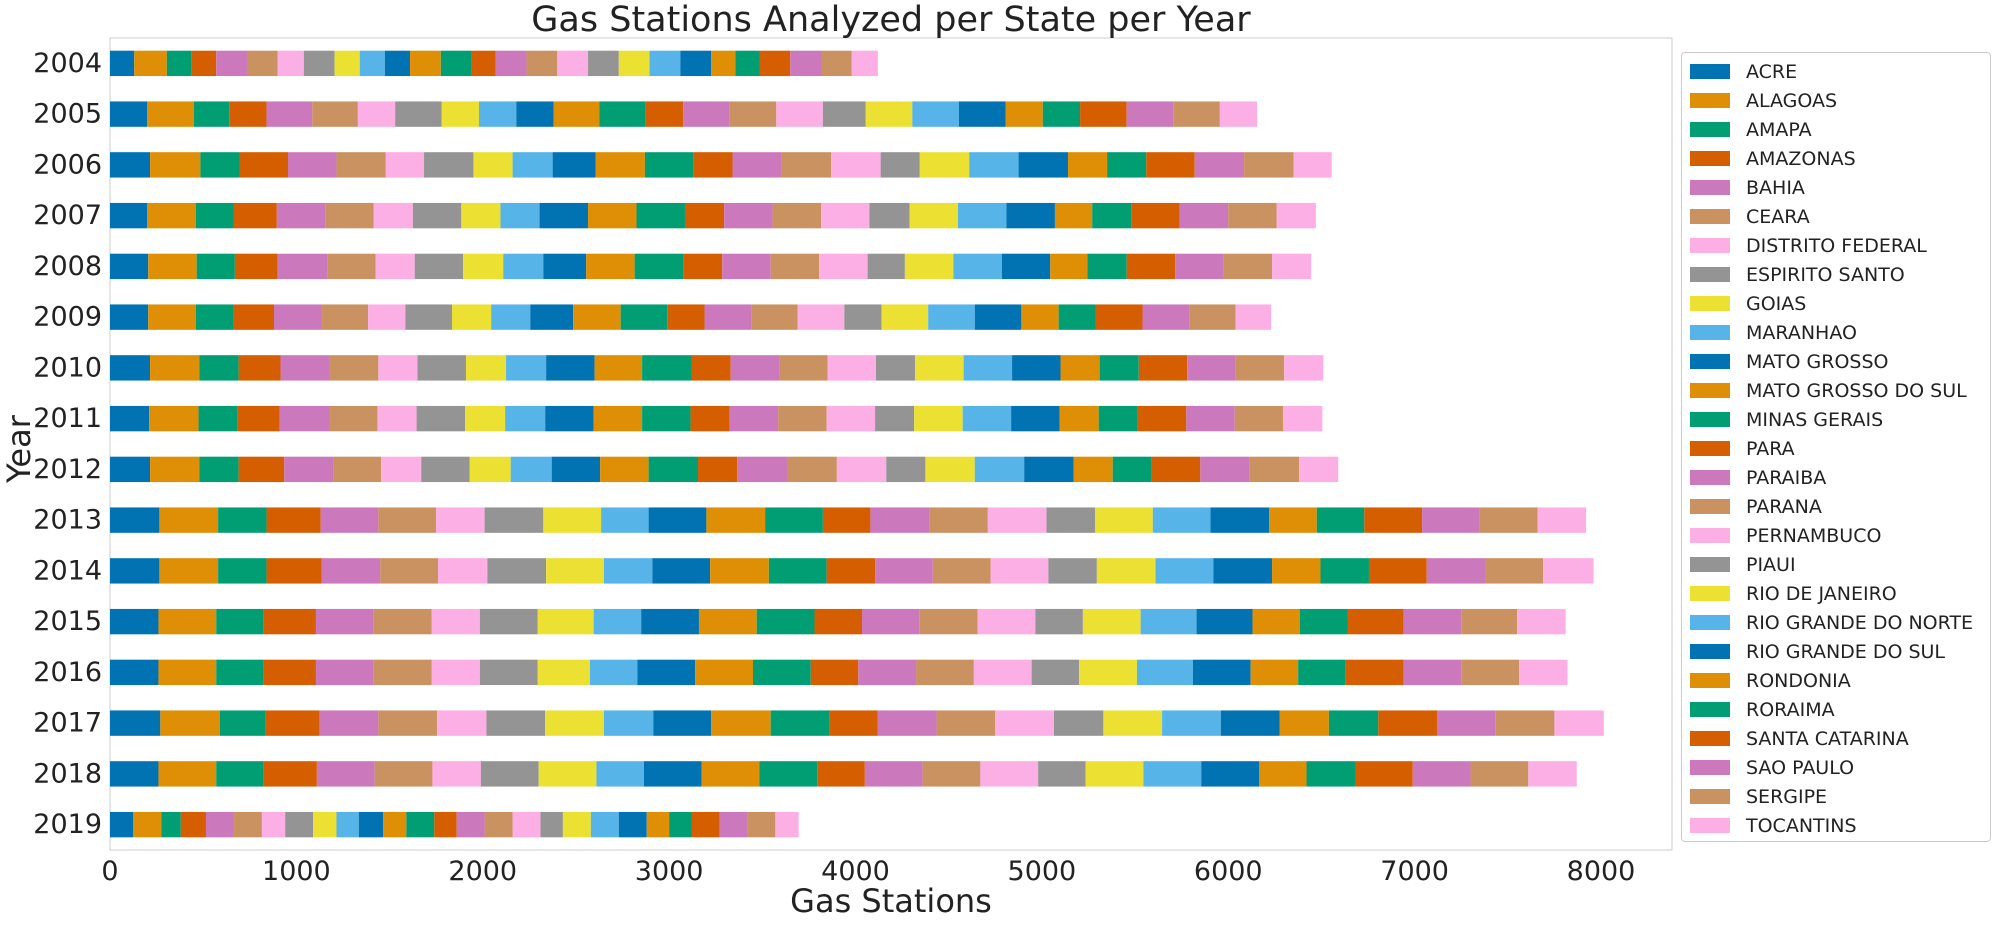  What do you see at coordinates (1775, 187) in the screenshot?
I see `legend-label: BAHIA` at bounding box center [1775, 187].